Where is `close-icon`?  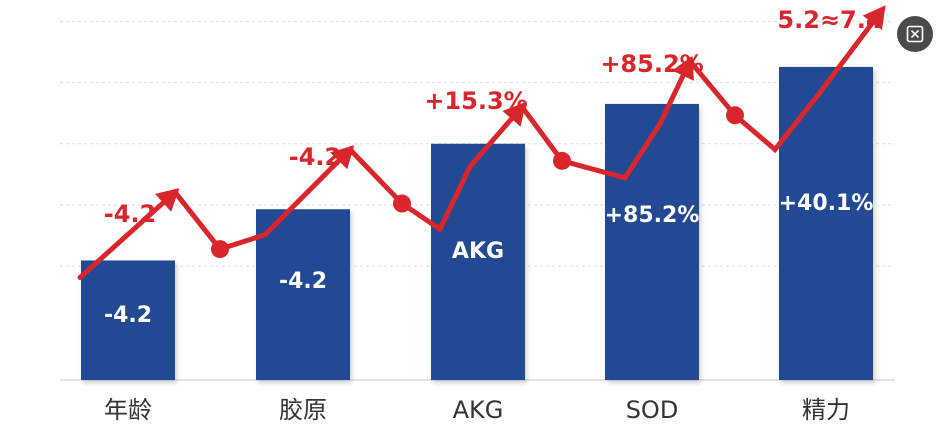 close-icon is located at coordinates (915, 34).